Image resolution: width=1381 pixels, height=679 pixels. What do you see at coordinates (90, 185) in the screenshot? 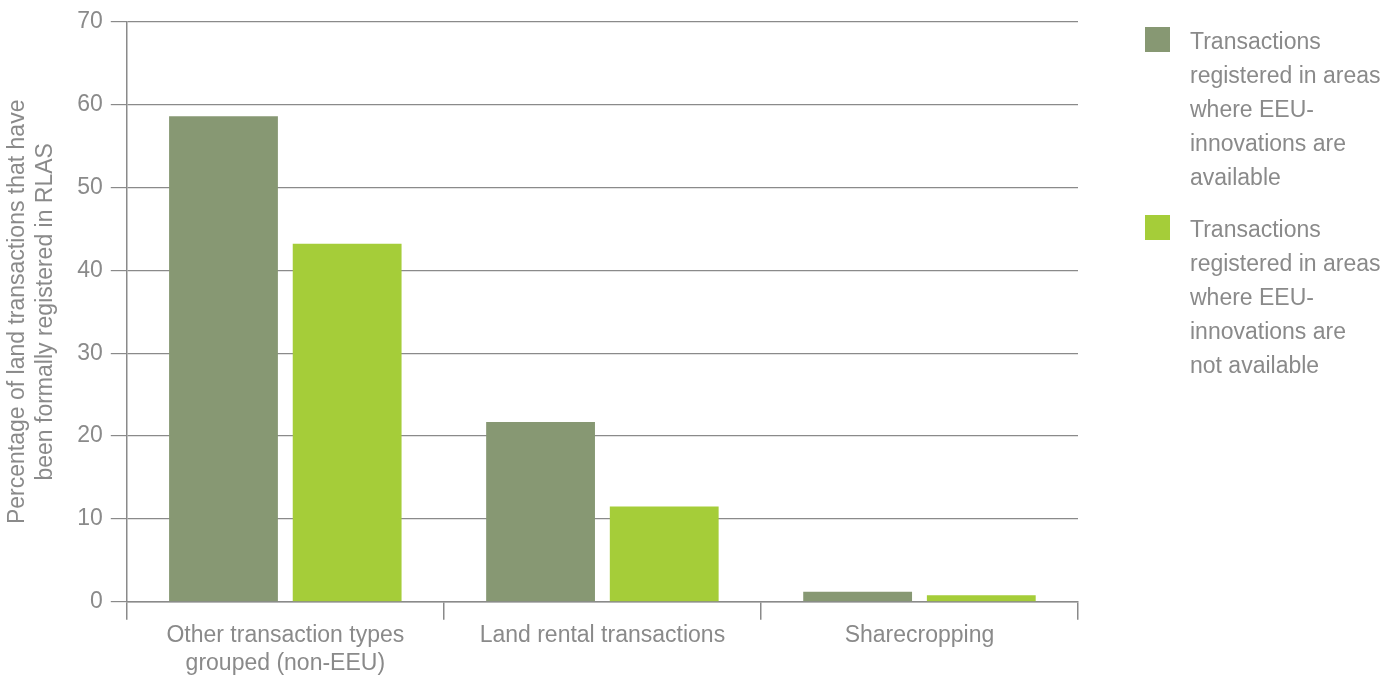
I see `y-tick-label: 50` at bounding box center [90, 185].